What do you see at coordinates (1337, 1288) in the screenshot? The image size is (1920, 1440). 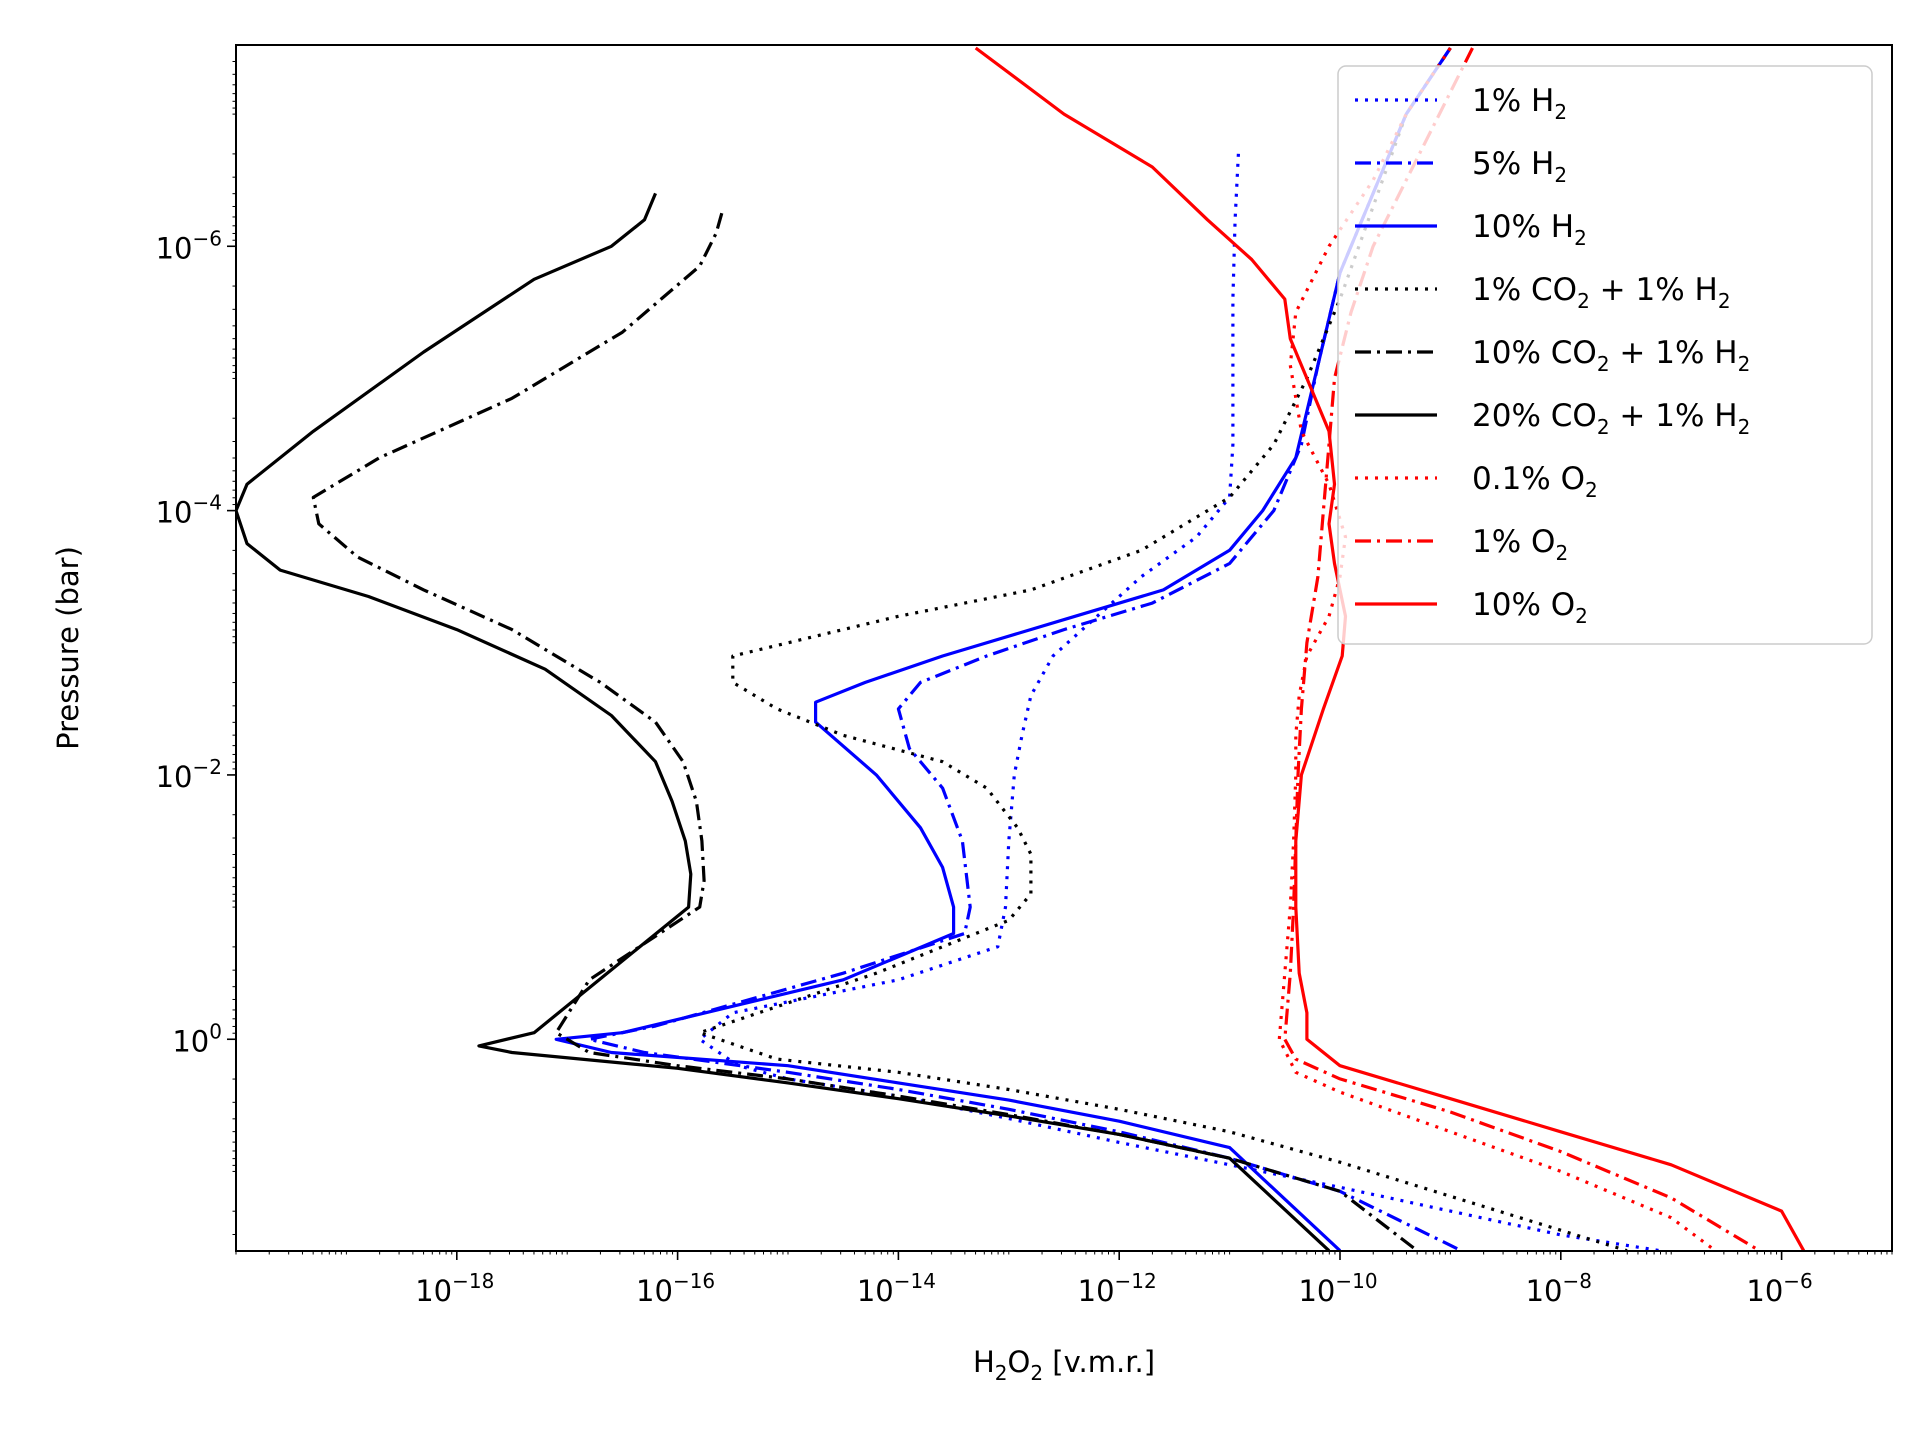 I see `x-tick-label: 10⁻¹⁰` at bounding box center [1337, 1288].